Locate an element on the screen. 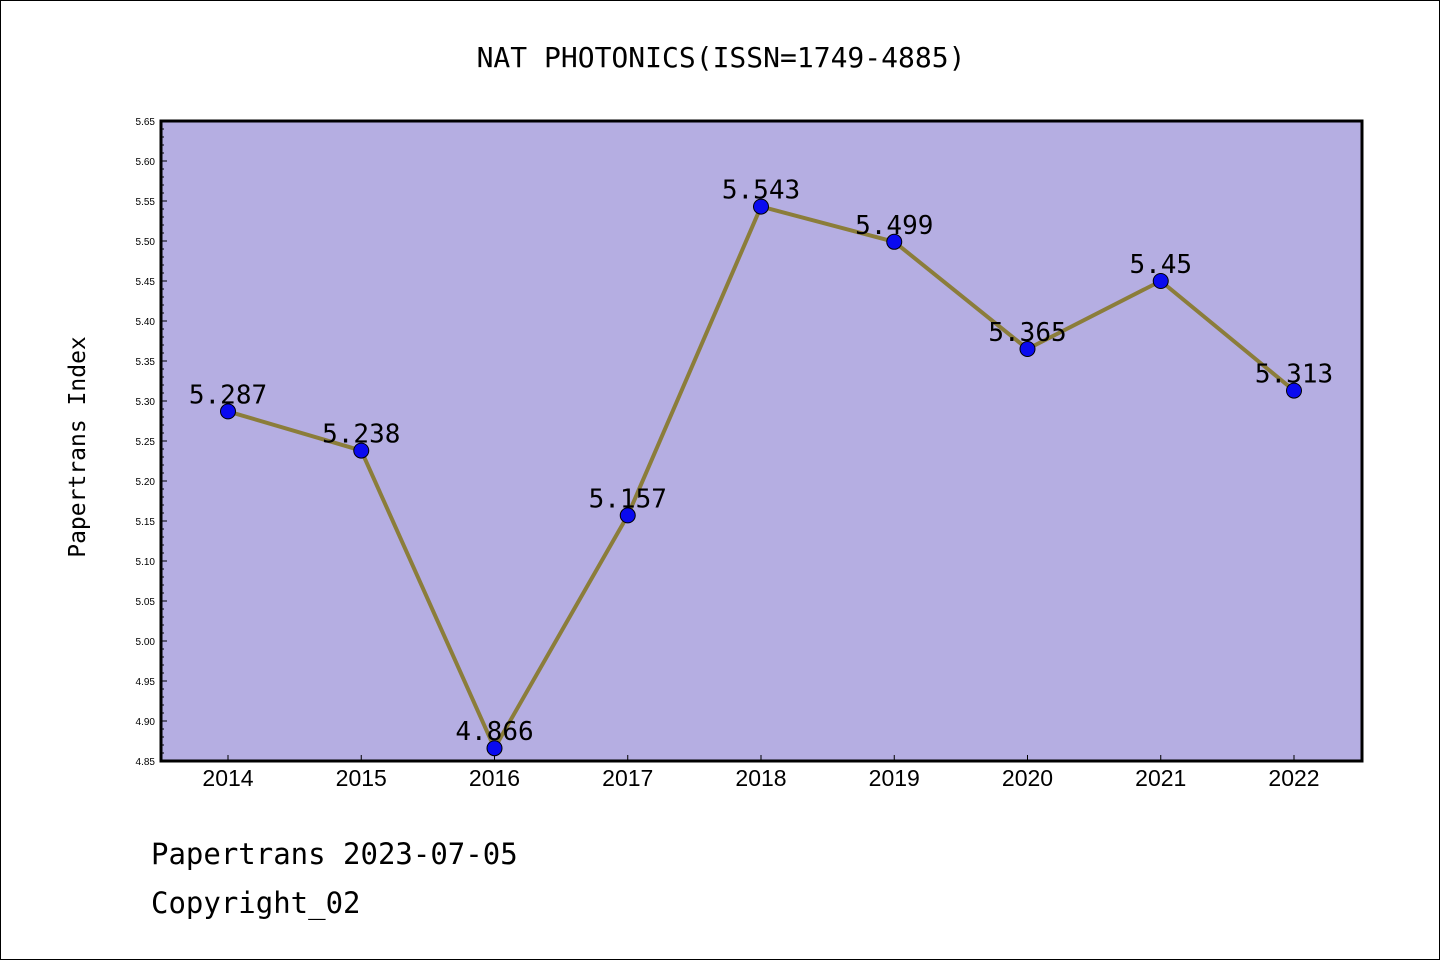 The image size is (1440, 961). y-tick-label: 5.40 is located at coordinates (146, 322).